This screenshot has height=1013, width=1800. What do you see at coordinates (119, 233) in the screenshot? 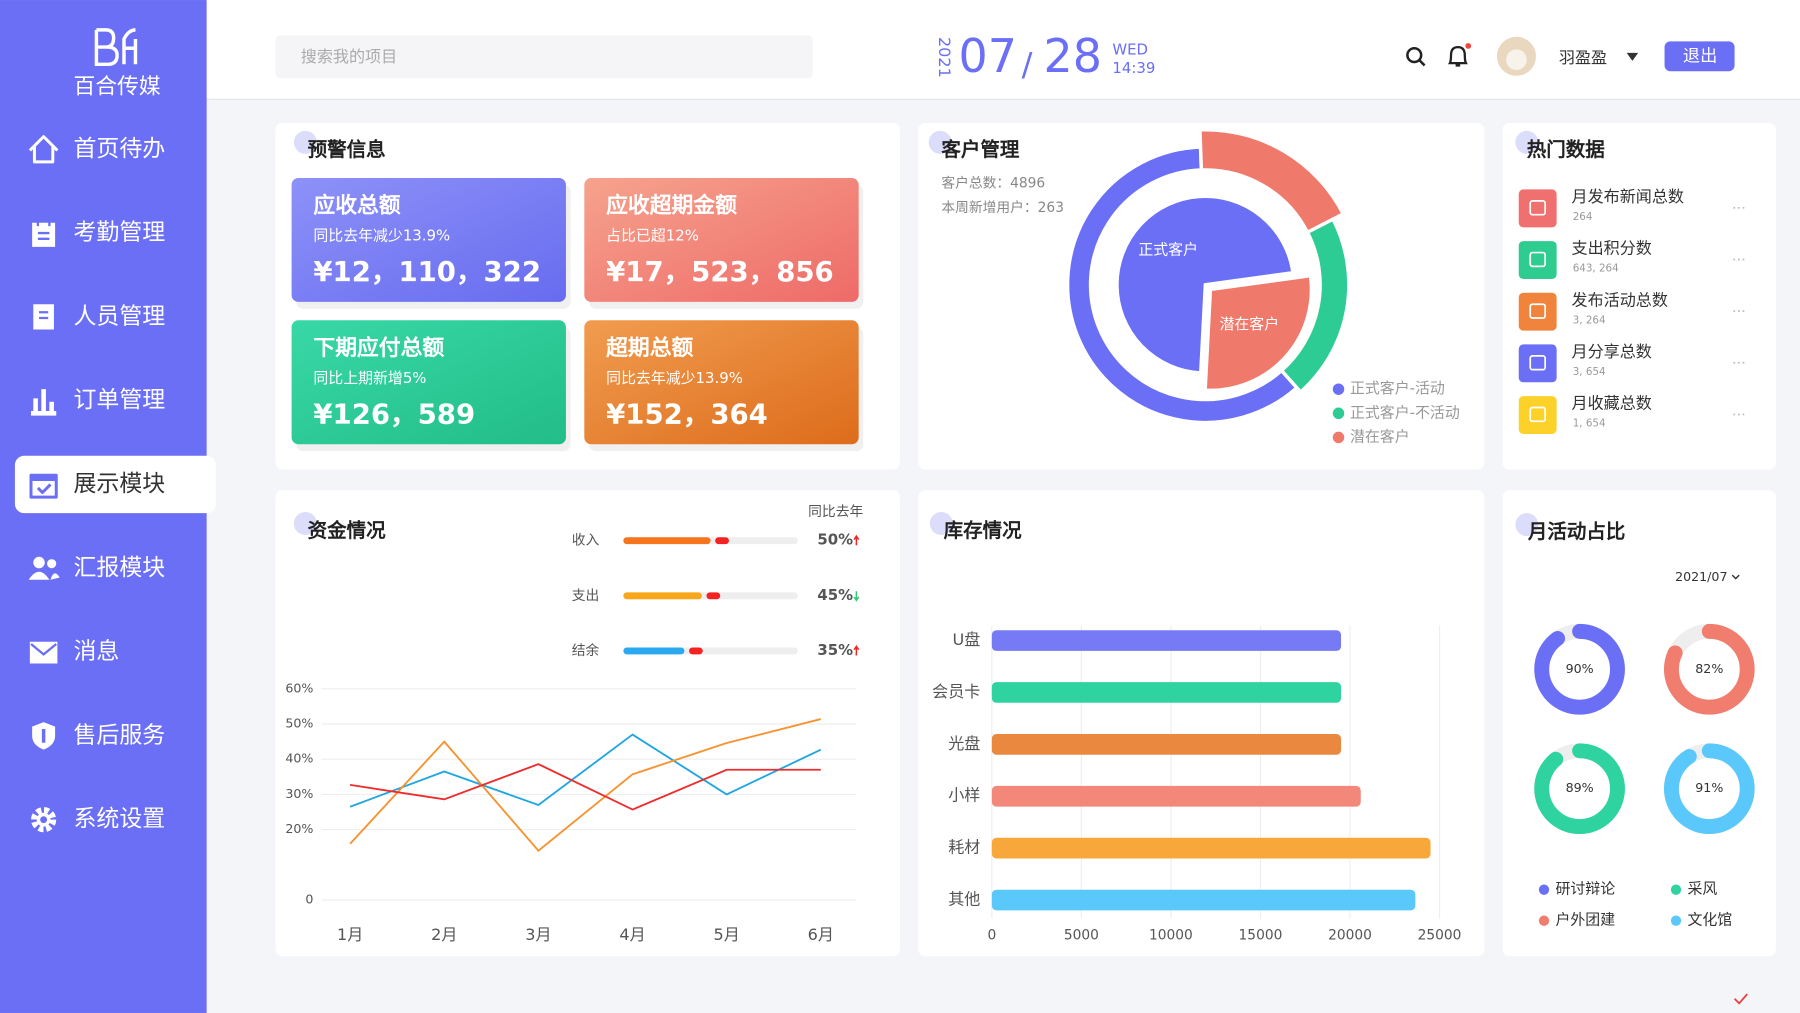
I see `nav-item: 考勤管理` at bounding box center [119, 233].